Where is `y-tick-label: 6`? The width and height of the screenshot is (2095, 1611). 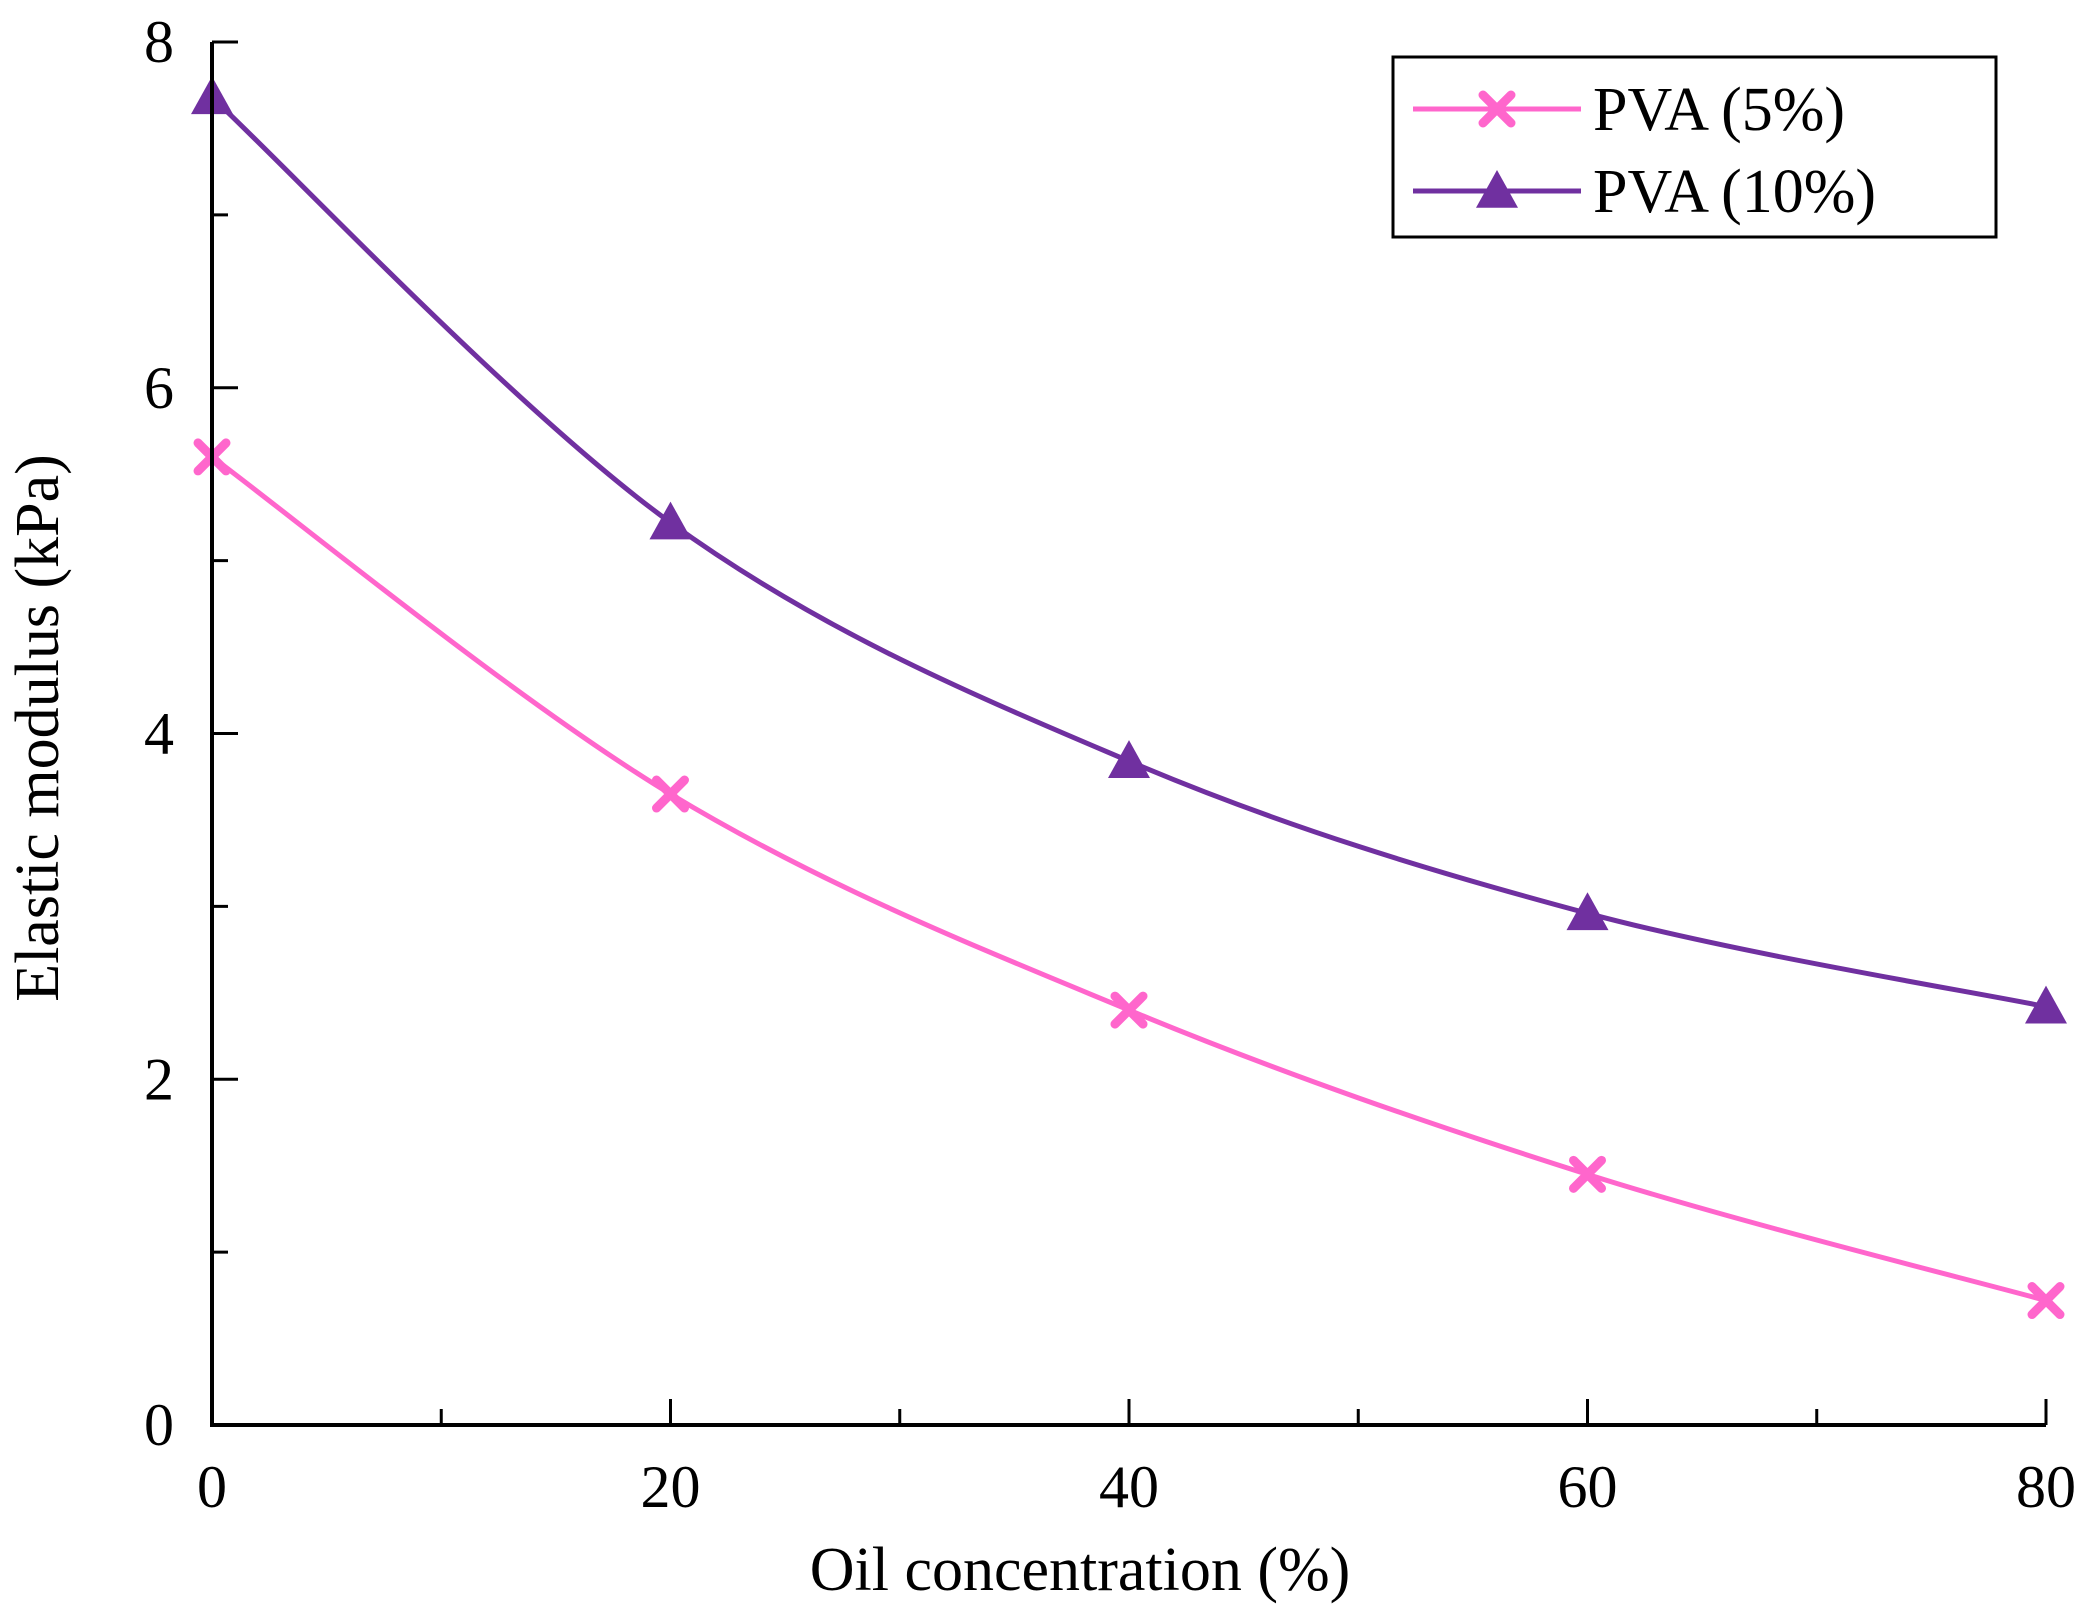
y-tick-label: 6 is located at coordinates (159, 388).